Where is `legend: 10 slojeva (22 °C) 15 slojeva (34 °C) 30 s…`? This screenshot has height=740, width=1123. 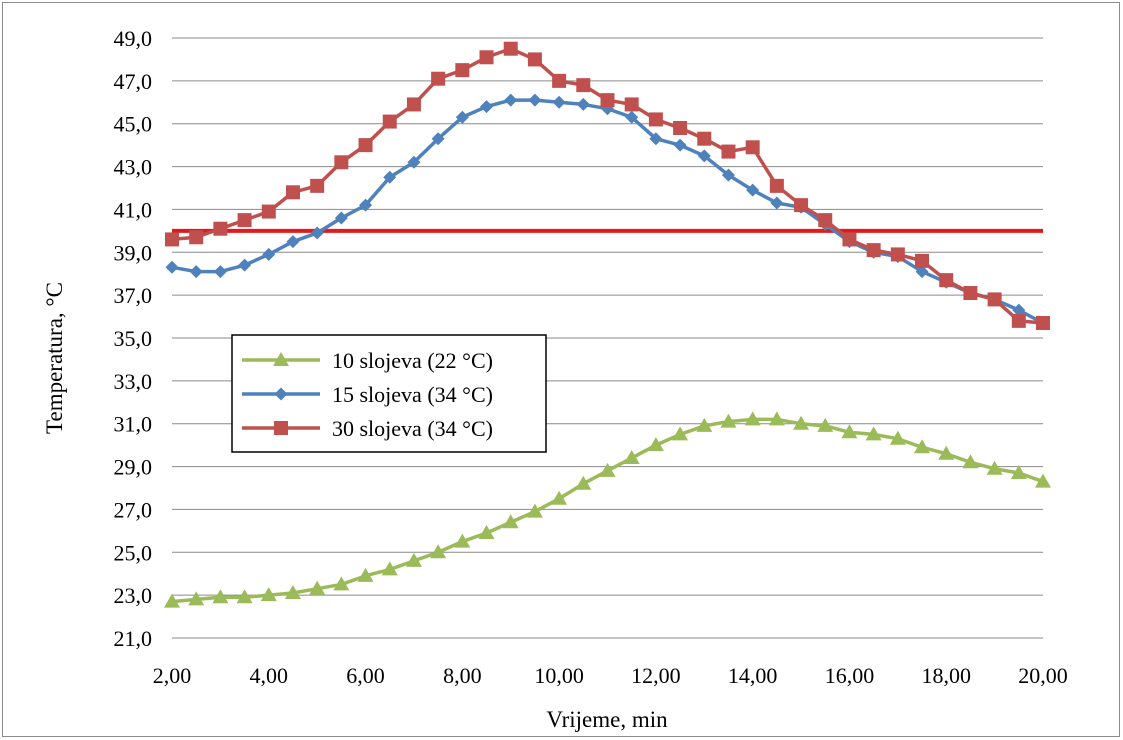
legend: 10 slojeva (22 °C) 15 slojeva (34 °C) 30 s… is located at coordinates (389, 393).